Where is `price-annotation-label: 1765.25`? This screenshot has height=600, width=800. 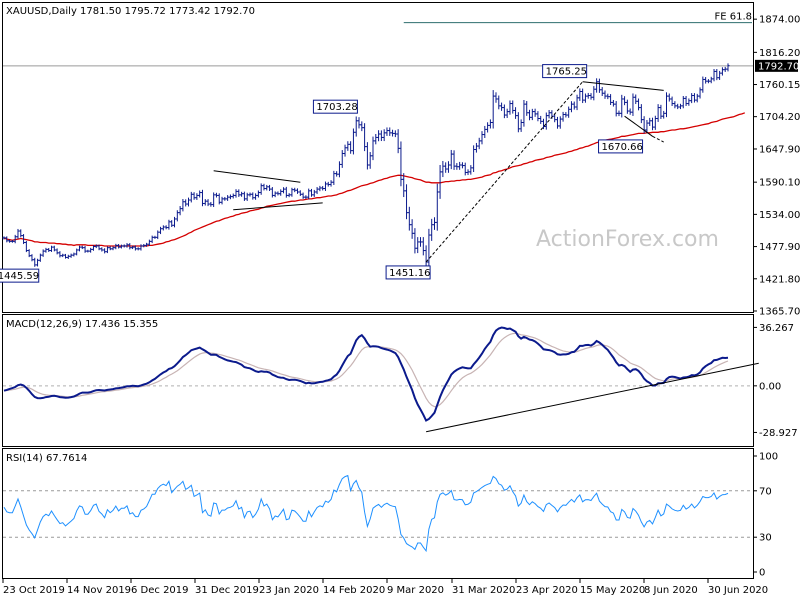 price-annotation-label: 1765.25 is located at coordinates (566, 72).